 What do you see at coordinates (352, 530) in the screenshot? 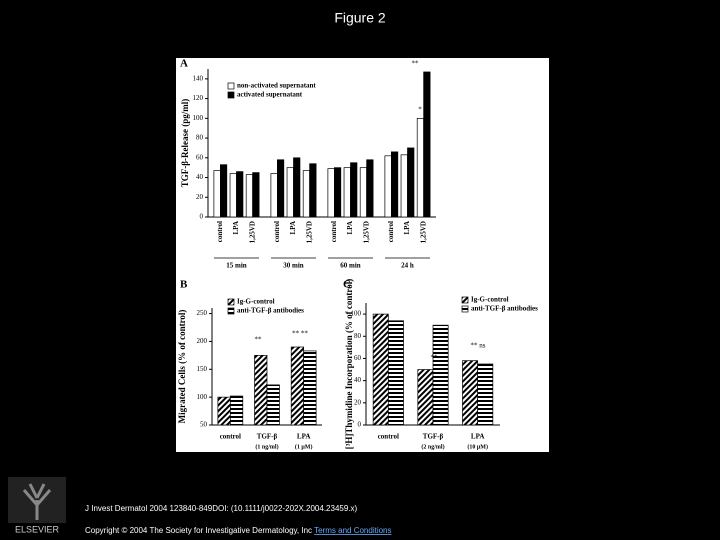
I see `terms-link: Terms and Conditions` at bounding box center [352, 530].